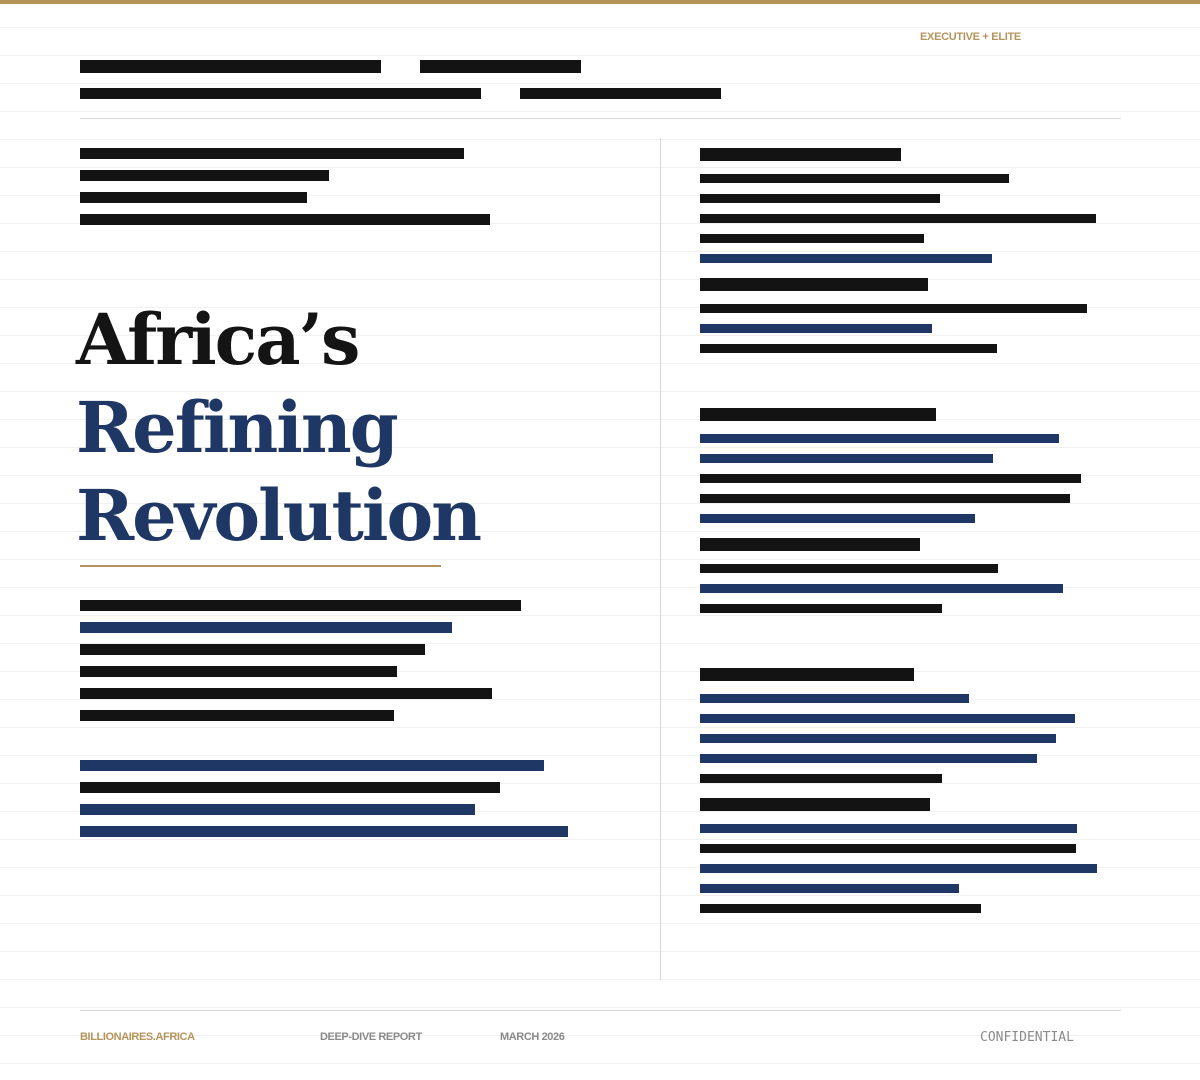  Describe the element at coordinates (600, 118) in the screenshot. I see `header-divider` at that location.